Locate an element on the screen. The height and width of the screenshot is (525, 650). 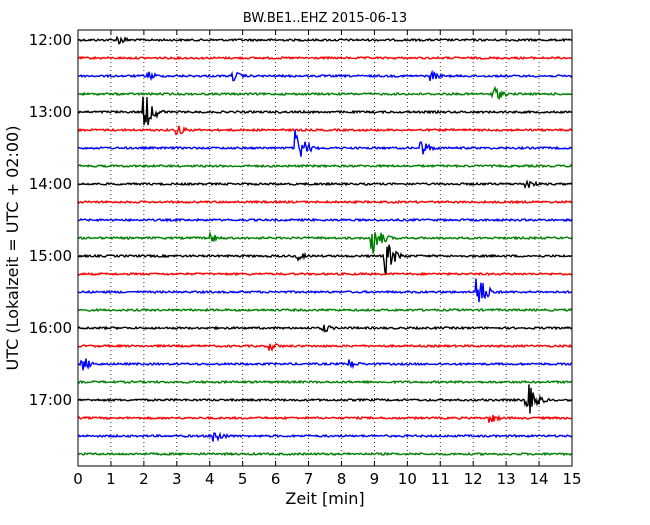
x-tick-label-8: 8 is located at coordinates (342, 479).